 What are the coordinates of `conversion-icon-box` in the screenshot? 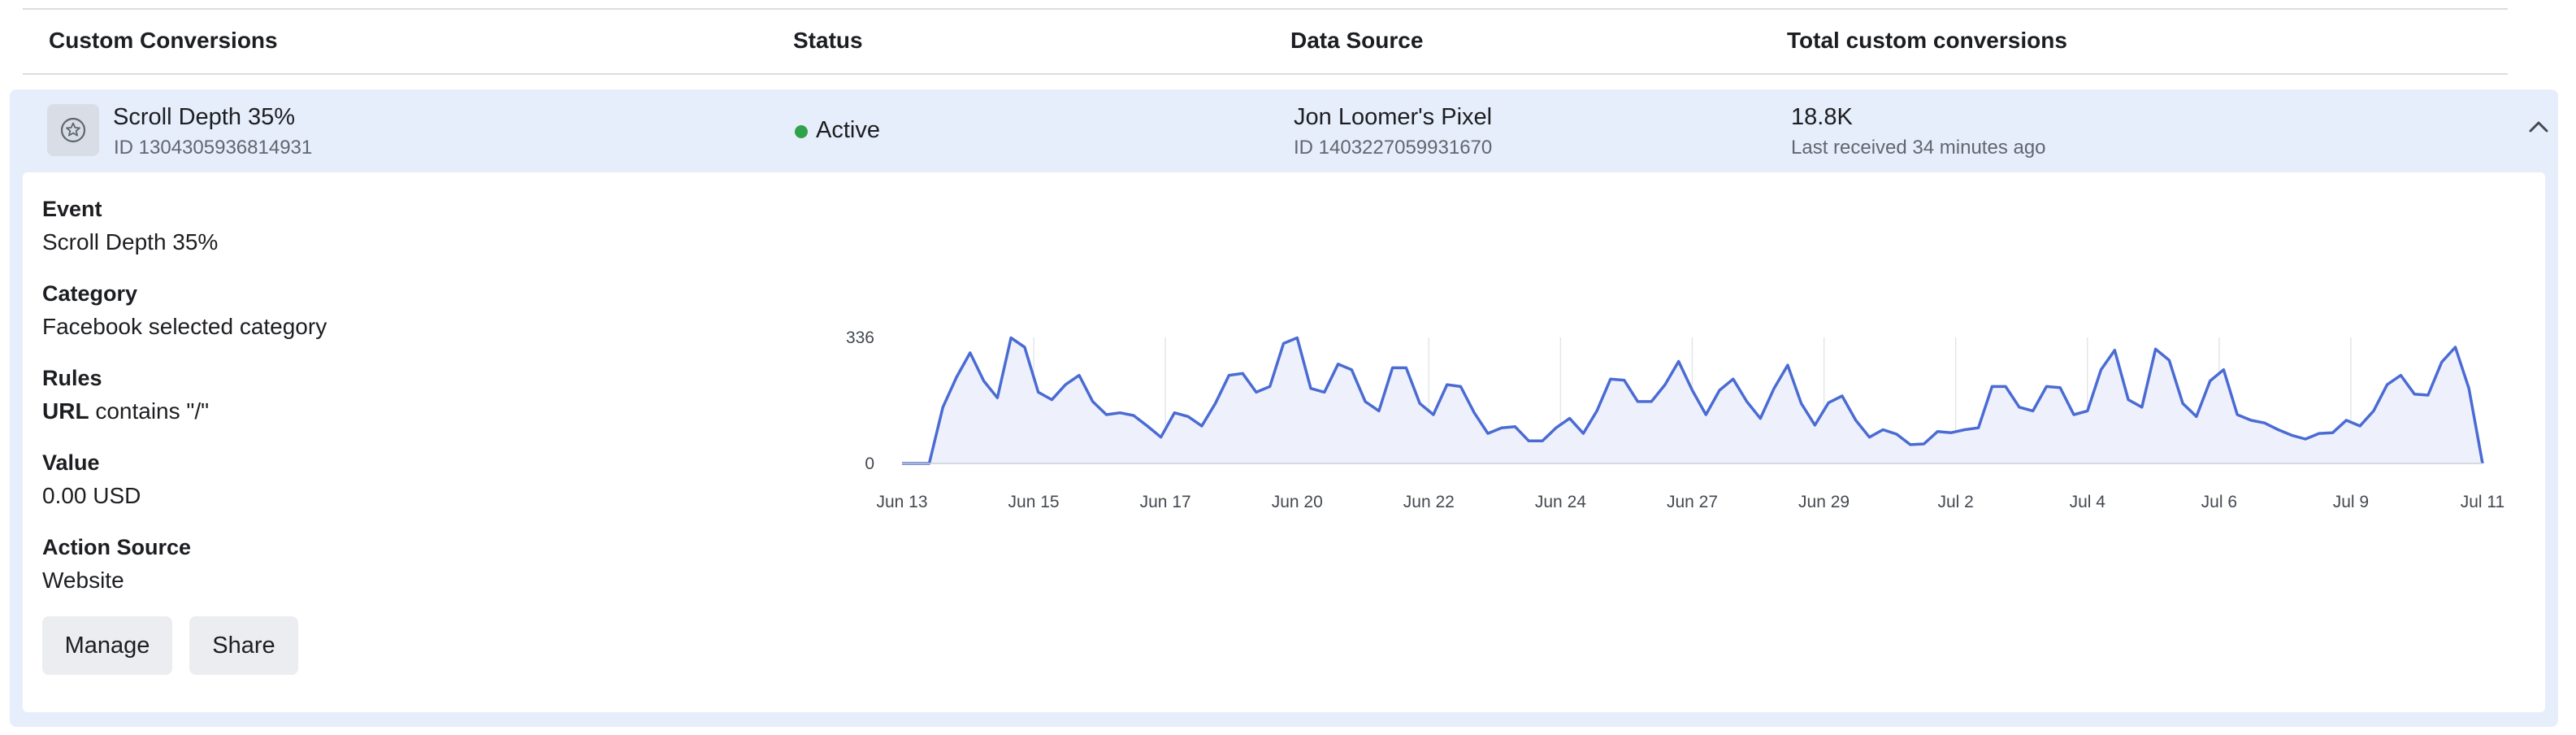 It's located at (73, 130).